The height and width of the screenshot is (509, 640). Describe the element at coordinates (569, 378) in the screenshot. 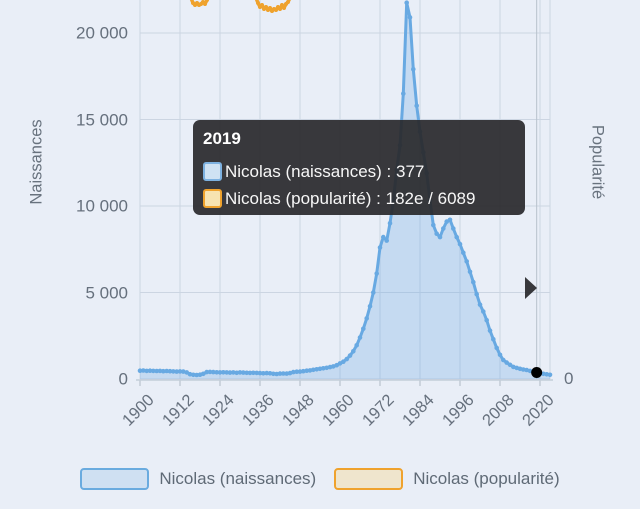

I see `y-tick-label-right: 0` at that location.